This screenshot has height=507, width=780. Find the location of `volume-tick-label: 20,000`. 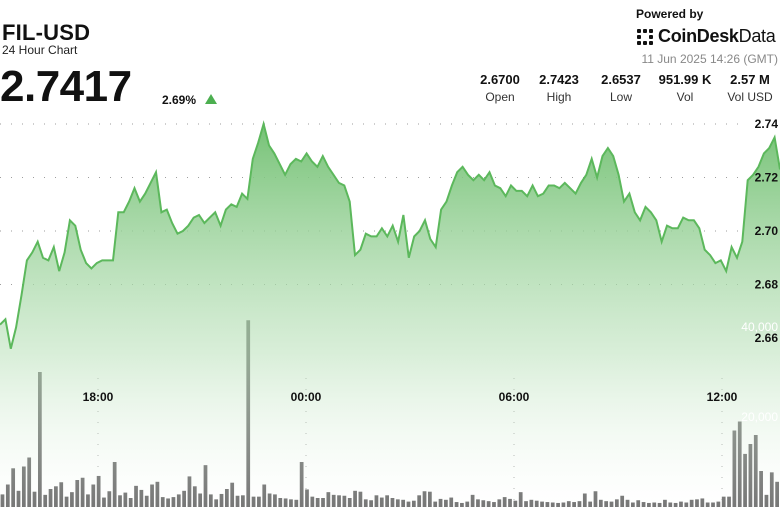

volume-tick-label: 20,000 is located at coordinates (759, 417).